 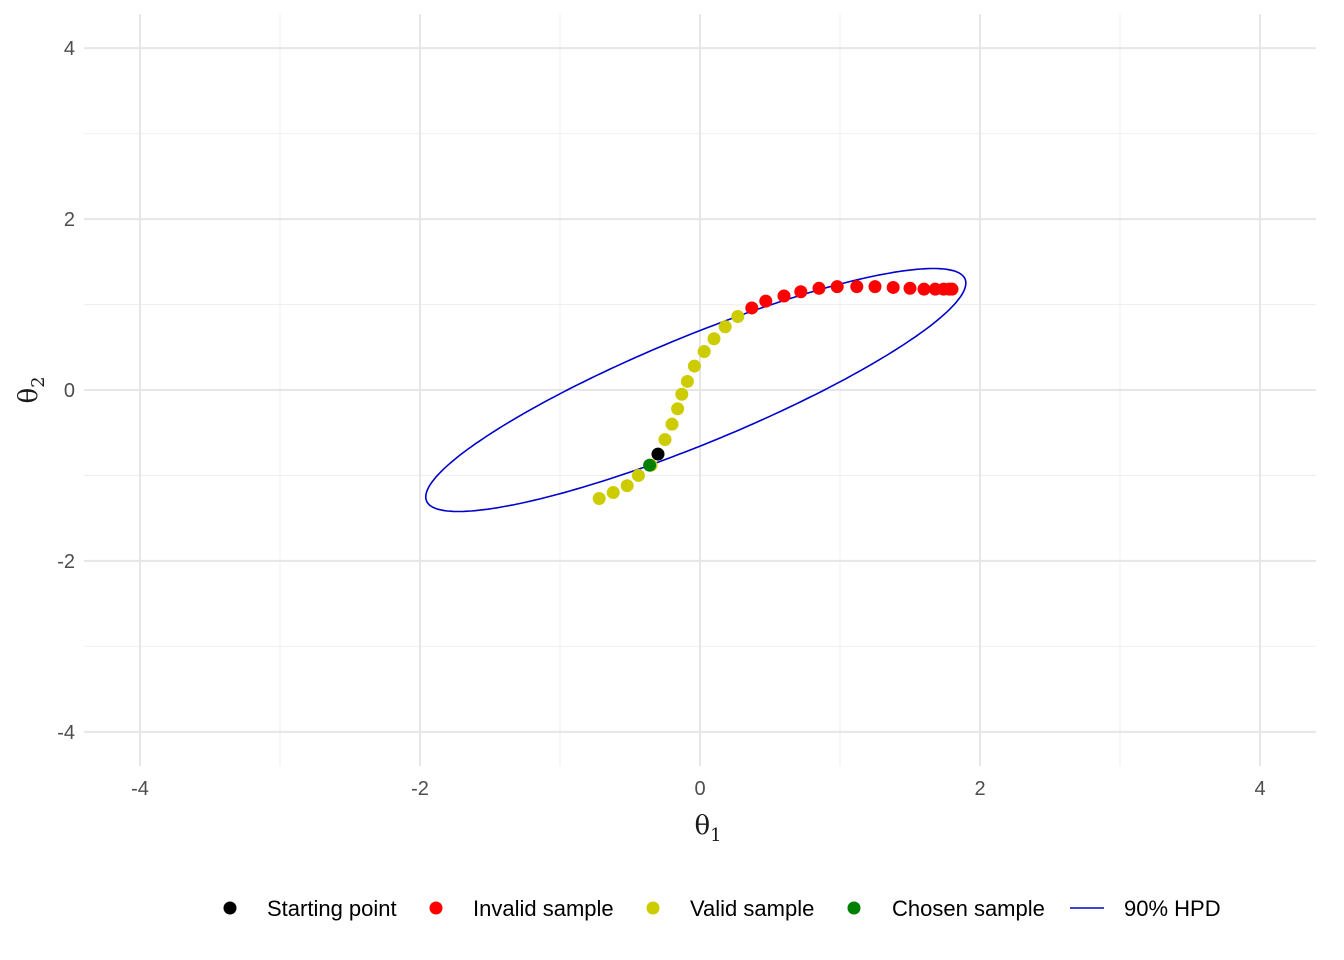 I want to click on y-tick-label: -2, so click(x=66, y=562).